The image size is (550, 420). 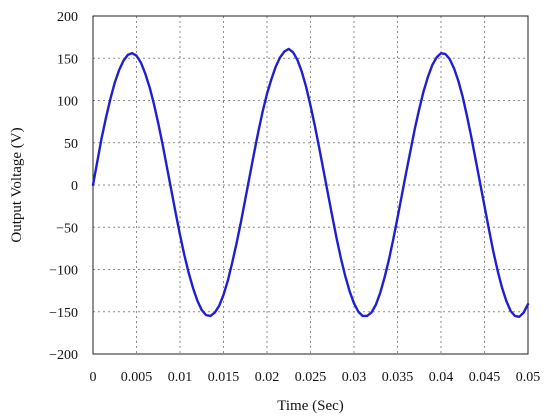 What do you see at coordinates (63, 271) in the screenshot?
I see `y-tick-label: −100` at bounding box center [63, 271].